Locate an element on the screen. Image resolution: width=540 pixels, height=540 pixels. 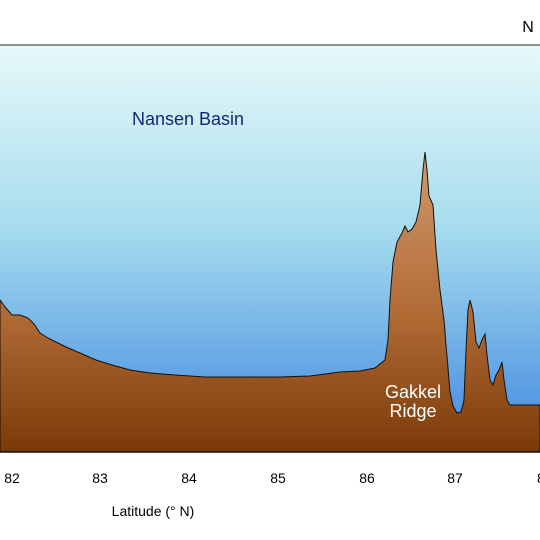
basin-label: Nansen Basin is located at coordinates (188, 119).